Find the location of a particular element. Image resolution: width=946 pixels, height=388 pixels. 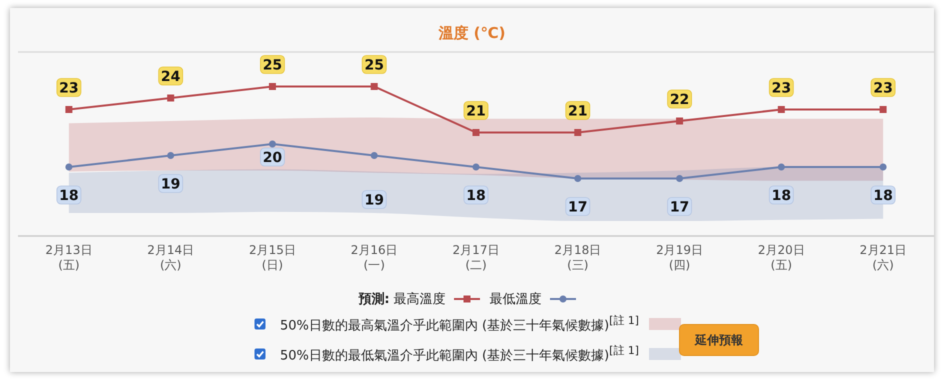

x-tick-label: 2月17日 (二) is located at coordinates (476, 257).